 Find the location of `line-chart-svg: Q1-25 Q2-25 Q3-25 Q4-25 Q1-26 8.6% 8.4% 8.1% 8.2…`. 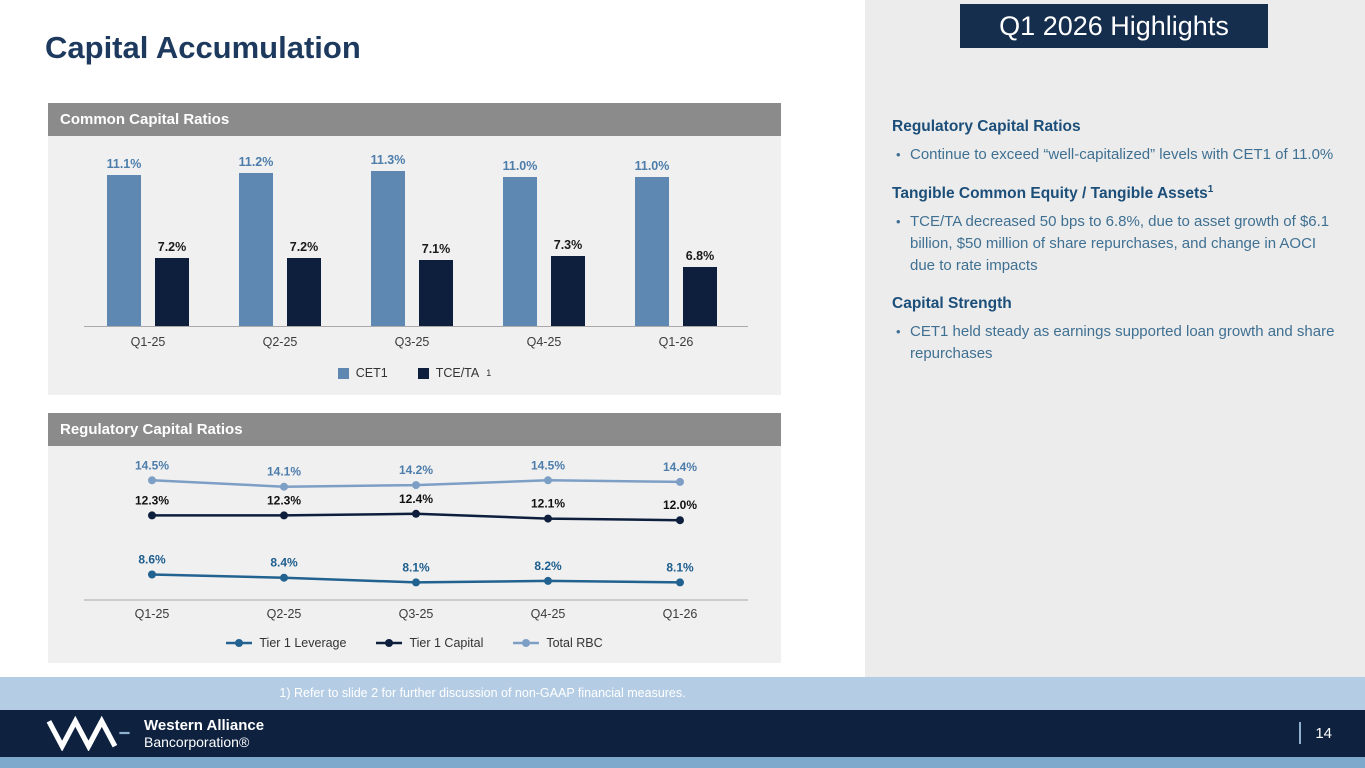

line-chart-svg: Q1-25 Q2-25 Q3-25 Q4-25 Q1-26 8.6% 8.4% 8.1% 8.2… is located at coordinates (416, 539).